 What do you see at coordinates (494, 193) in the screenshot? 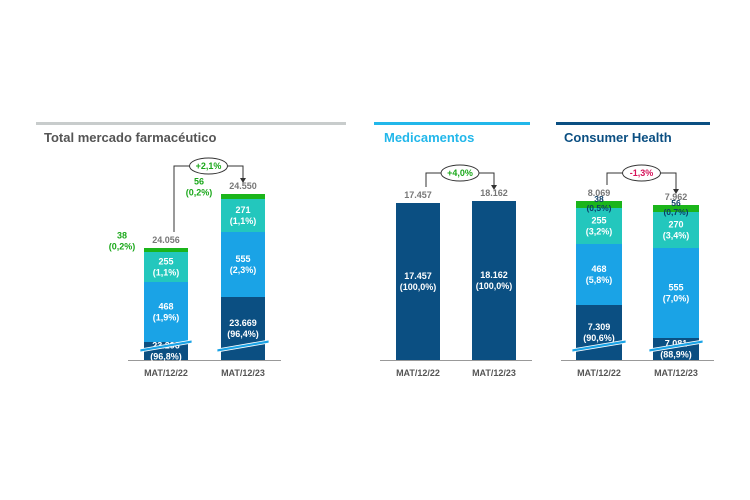
I see `bar-total-label: 18.162` at bounding box center [494, 193].